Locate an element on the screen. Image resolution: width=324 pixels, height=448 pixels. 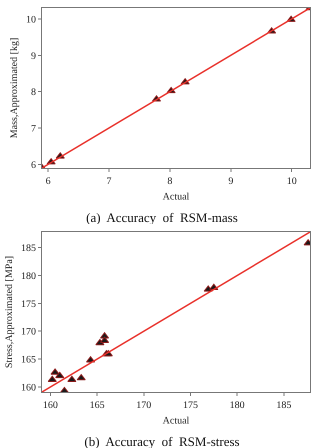
x-tick-label: 180 is located at coordinates (237, 405).